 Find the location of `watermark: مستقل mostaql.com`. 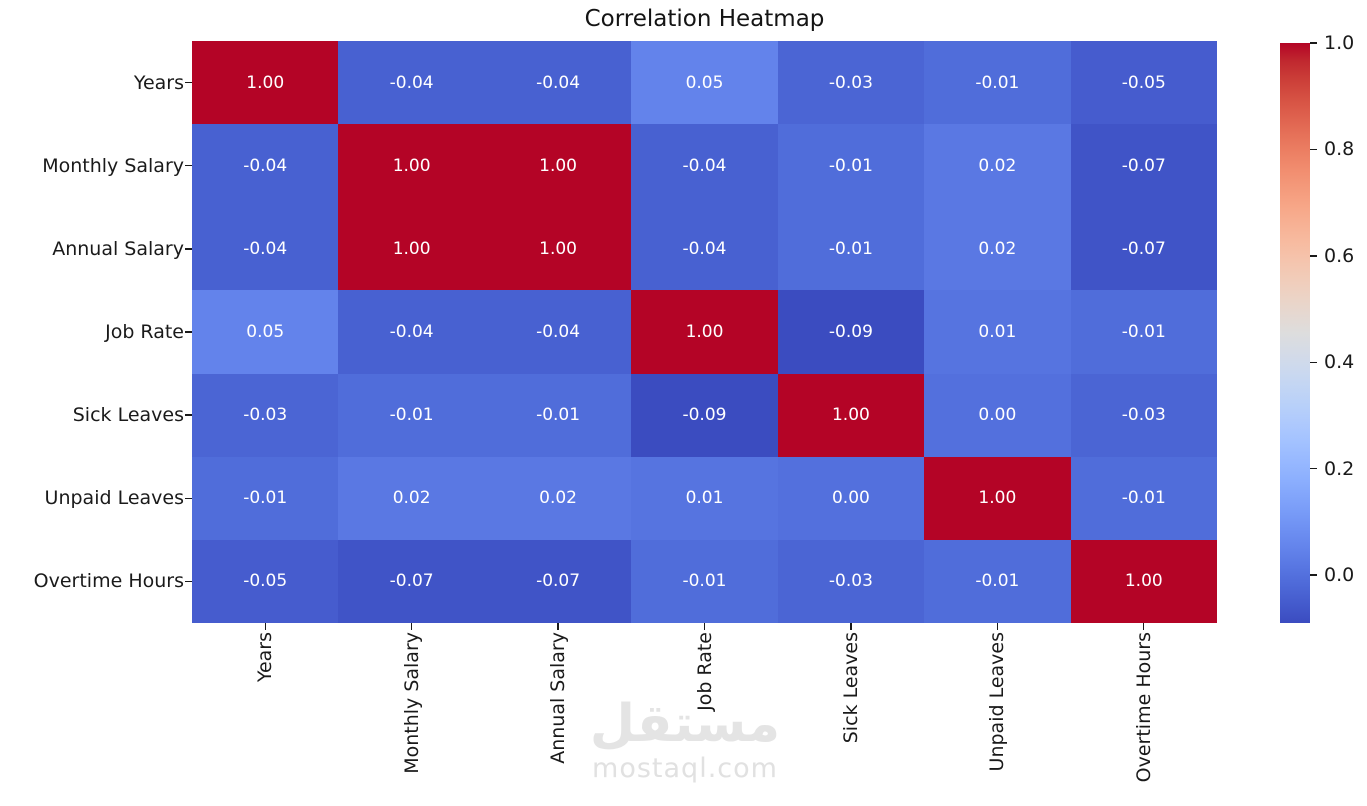

watermark: مستقل mostaql.com is located at coordinates (685, 739).